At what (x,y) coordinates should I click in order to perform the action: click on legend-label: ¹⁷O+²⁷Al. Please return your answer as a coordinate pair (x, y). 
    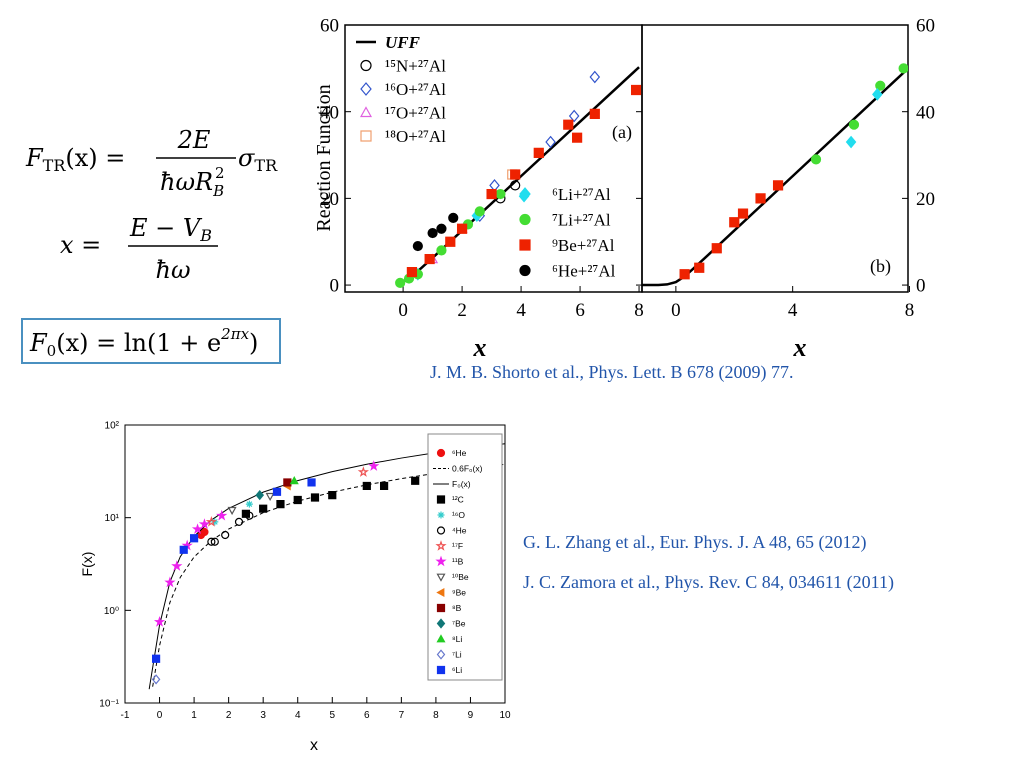
    Looking at the image, I should click on (415, 113).